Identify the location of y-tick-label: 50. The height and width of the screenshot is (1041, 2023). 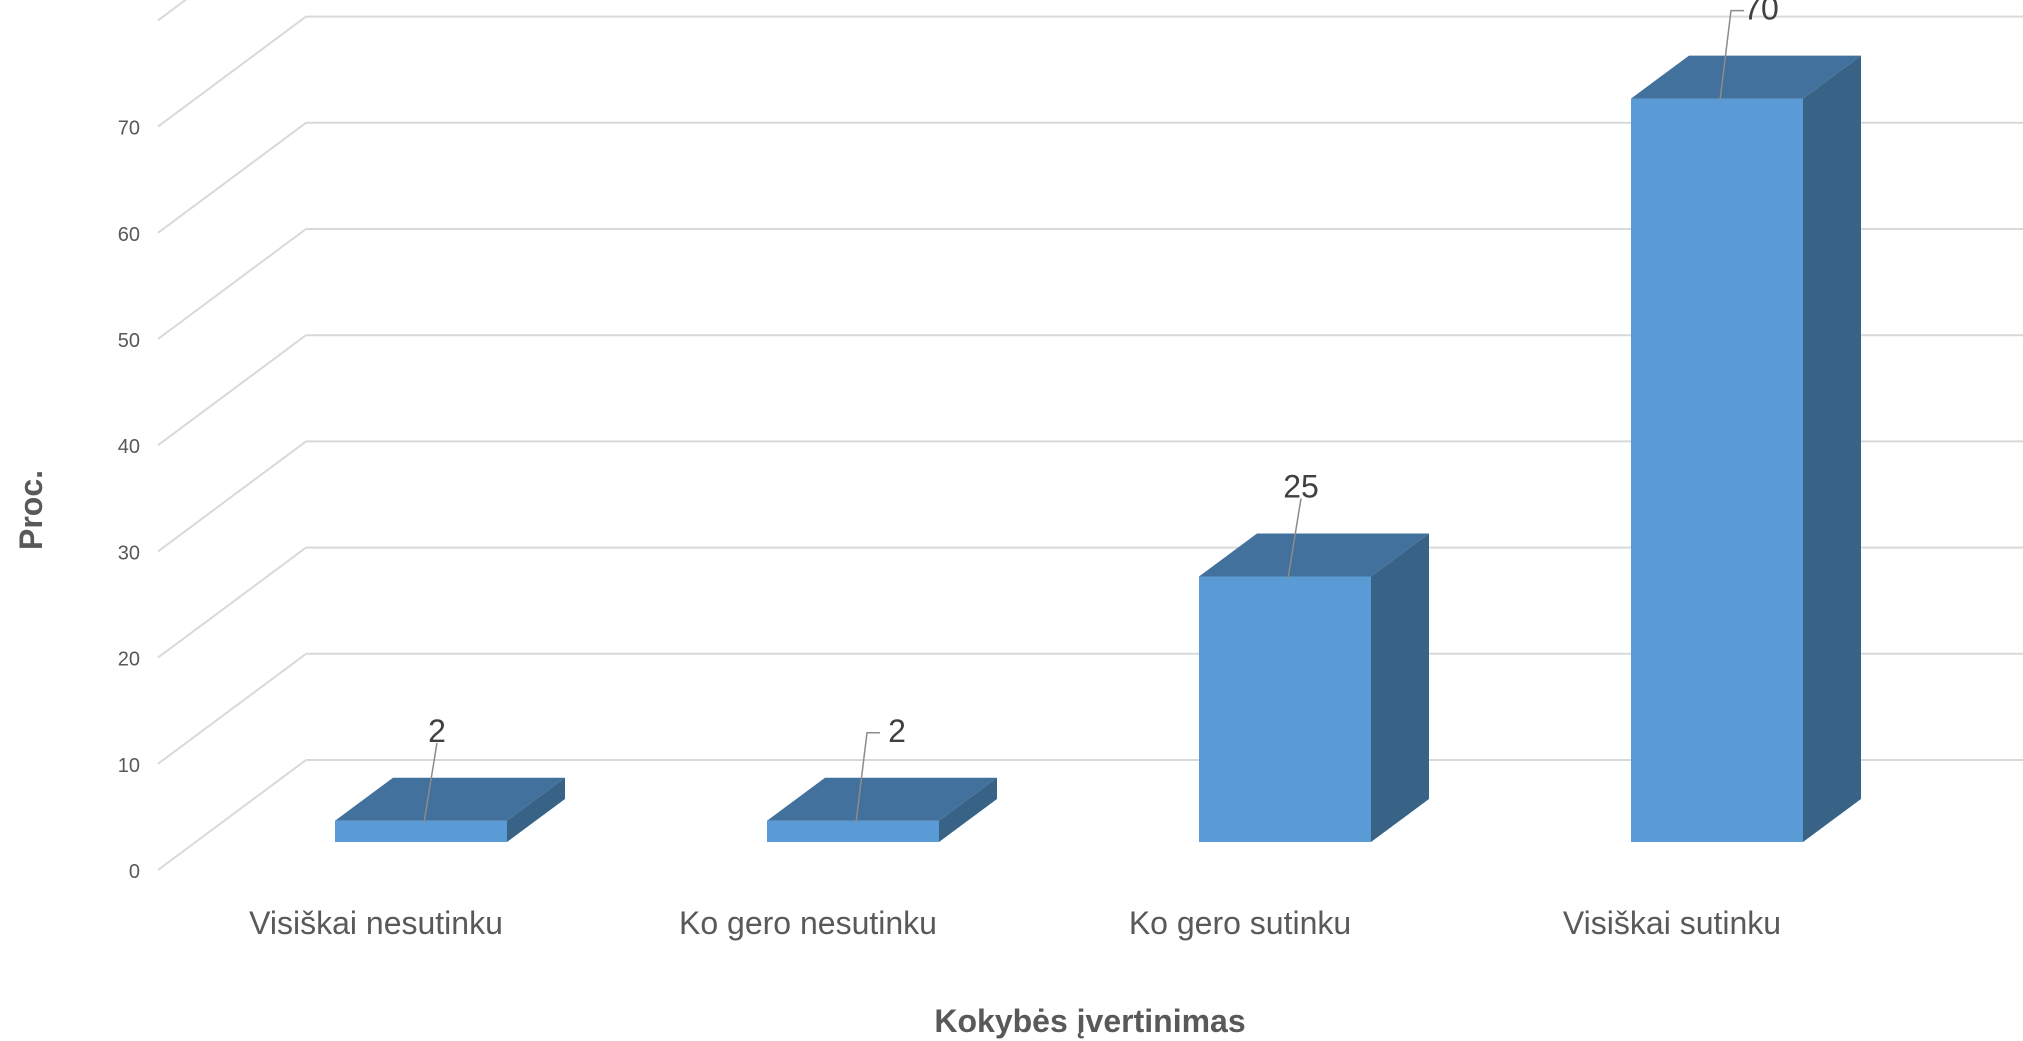
(129, 341).